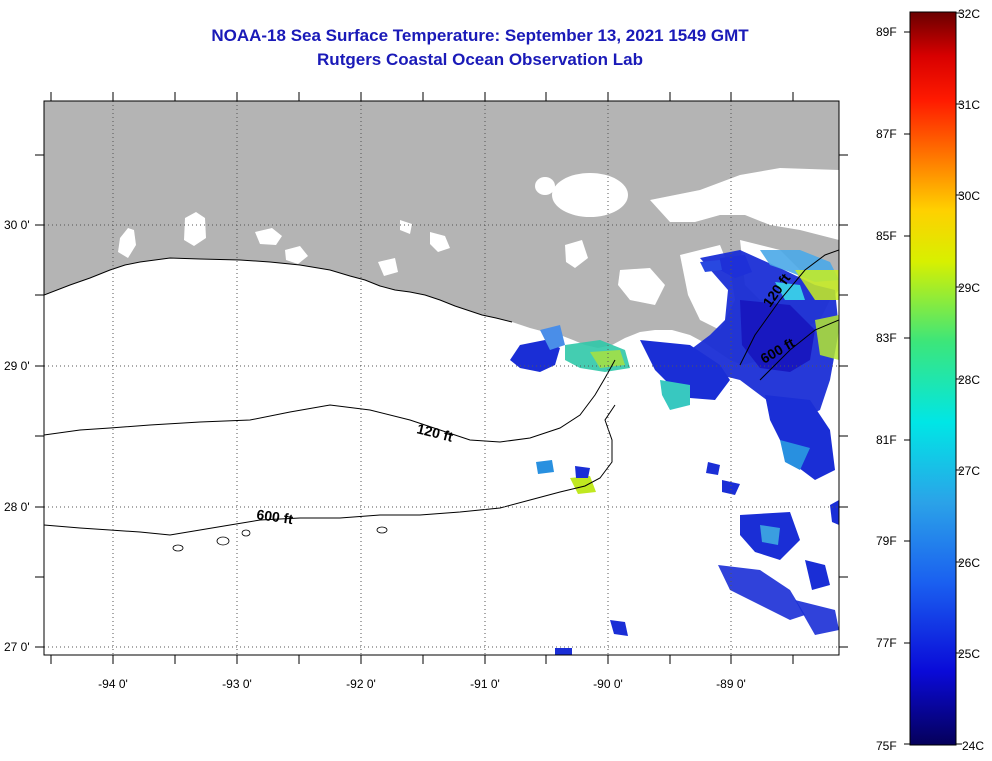 This screenshot has width=992, height=761. Describe the element at coordinates (480, 59) in the screenshot. I see `chart-subtitle: Rutgers Coastal Ocean Observation Lab` at that location.